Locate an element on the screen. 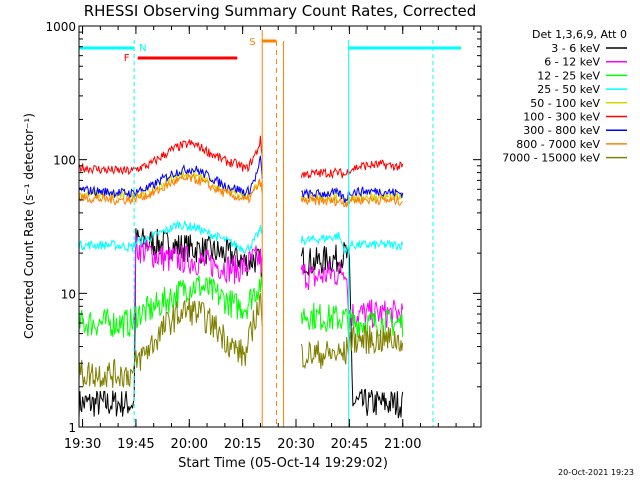 This screenshot has width=640, height=480. y-axis-label: Corrected Count Rate (s⁻¹ detector⁻¹) is located at coordinates (29, 226).